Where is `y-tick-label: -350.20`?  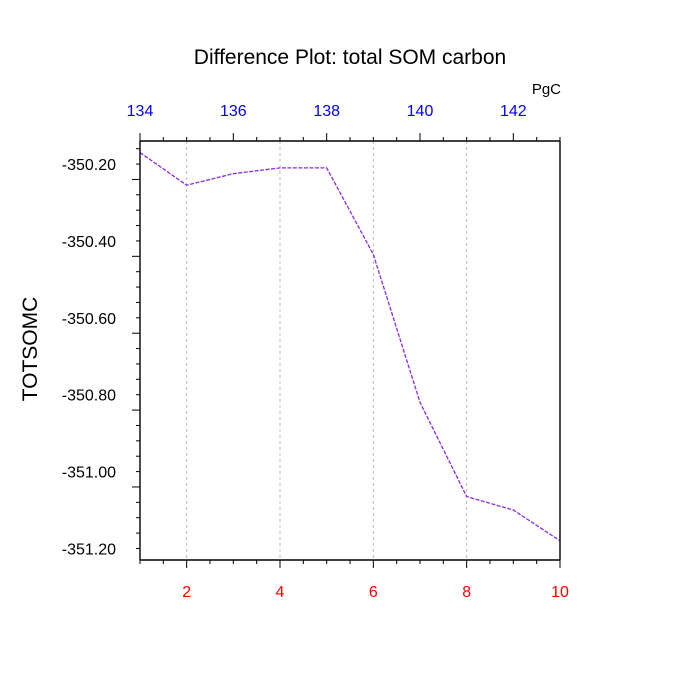
y-tick-label: -350.20 is located at coordinates (89, 165).